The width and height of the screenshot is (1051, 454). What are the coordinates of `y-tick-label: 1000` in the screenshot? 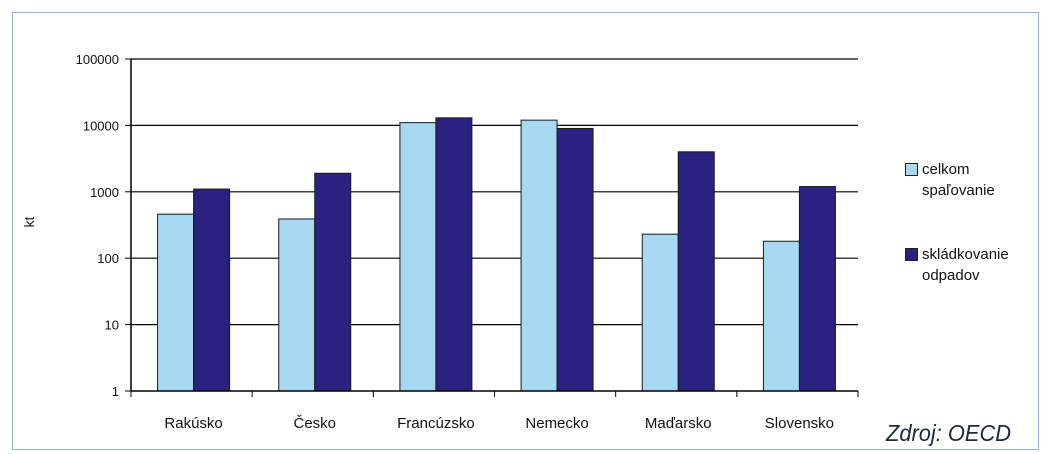 It's located at (104, 192).